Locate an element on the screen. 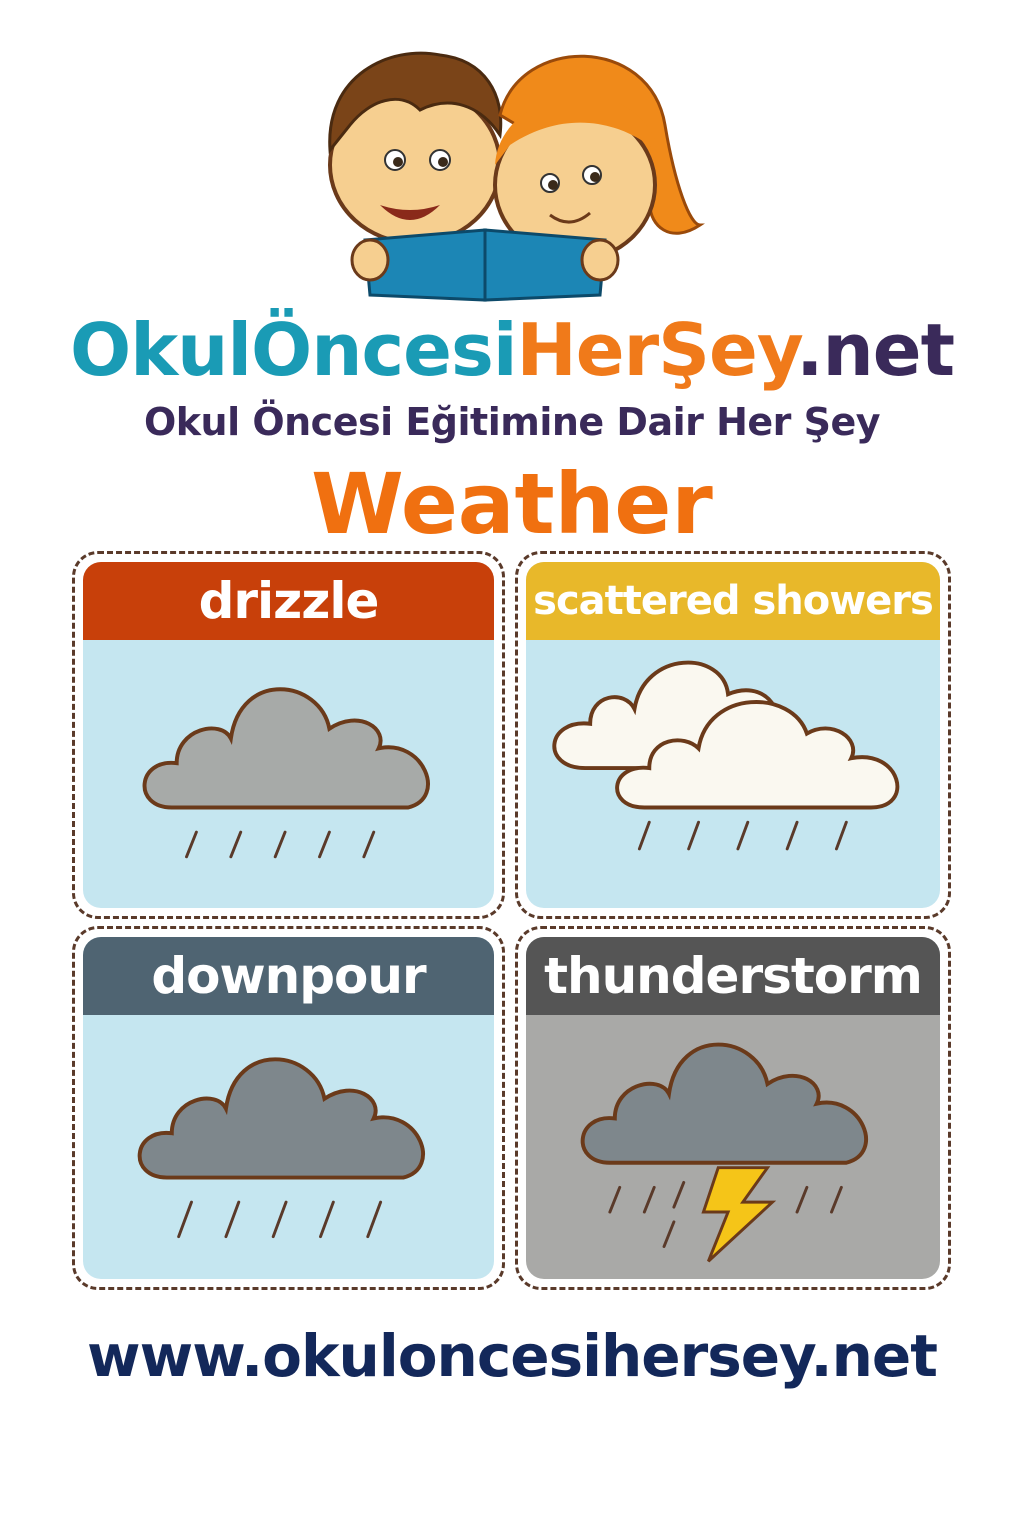 This screenshot has height=1536, width=1024. gray-cloud-light-rain-icon is located at coordinates (286, 773).